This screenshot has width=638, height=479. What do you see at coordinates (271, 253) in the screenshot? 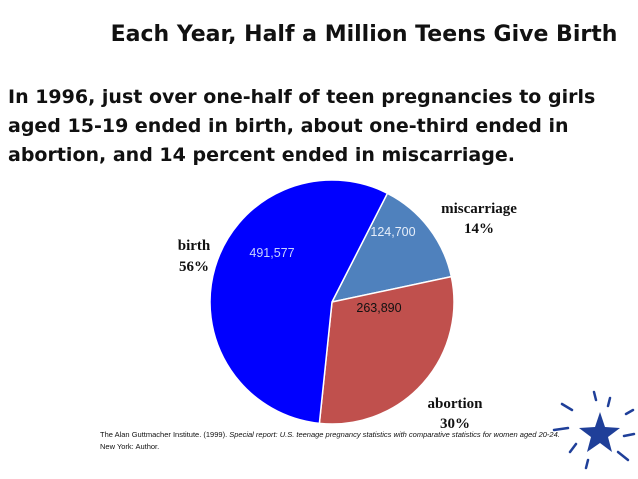
I see `value-label-birth: 491,577` at bounding box center [271, 253].